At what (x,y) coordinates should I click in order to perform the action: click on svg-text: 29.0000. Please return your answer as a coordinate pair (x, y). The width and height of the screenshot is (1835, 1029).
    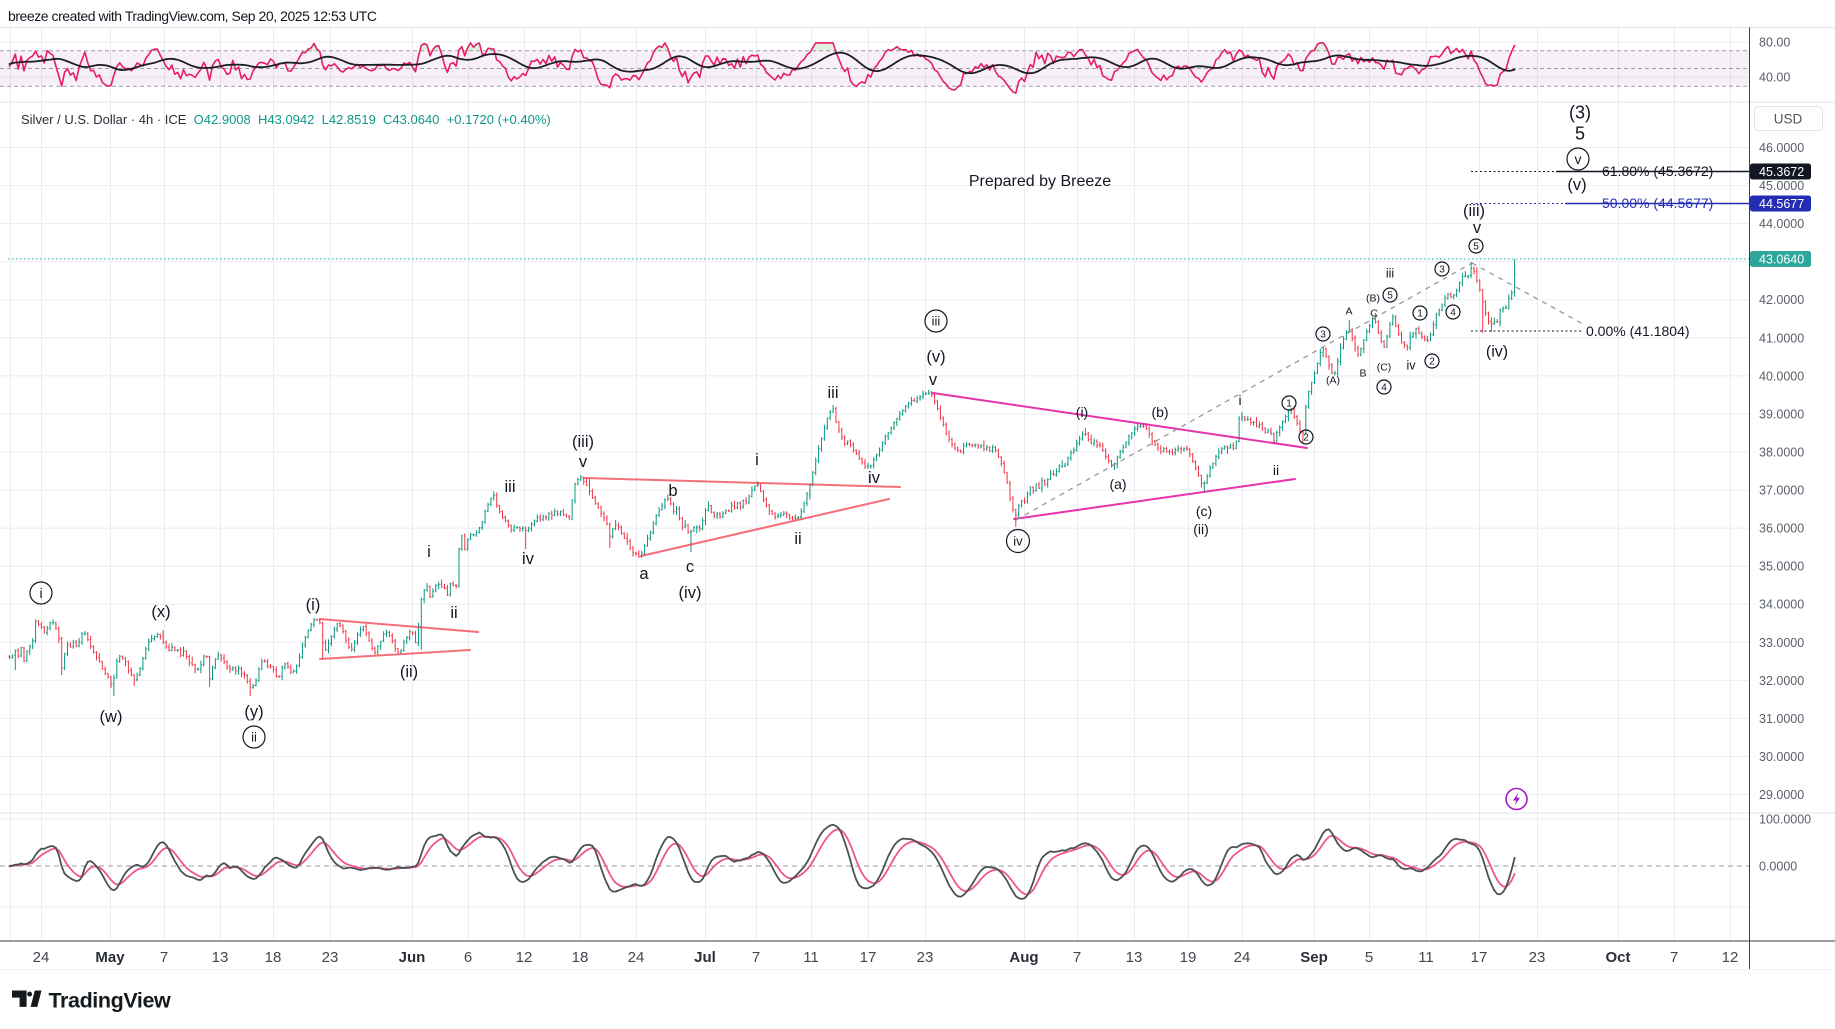
    Looking at the image, I should click on (1781, 795).